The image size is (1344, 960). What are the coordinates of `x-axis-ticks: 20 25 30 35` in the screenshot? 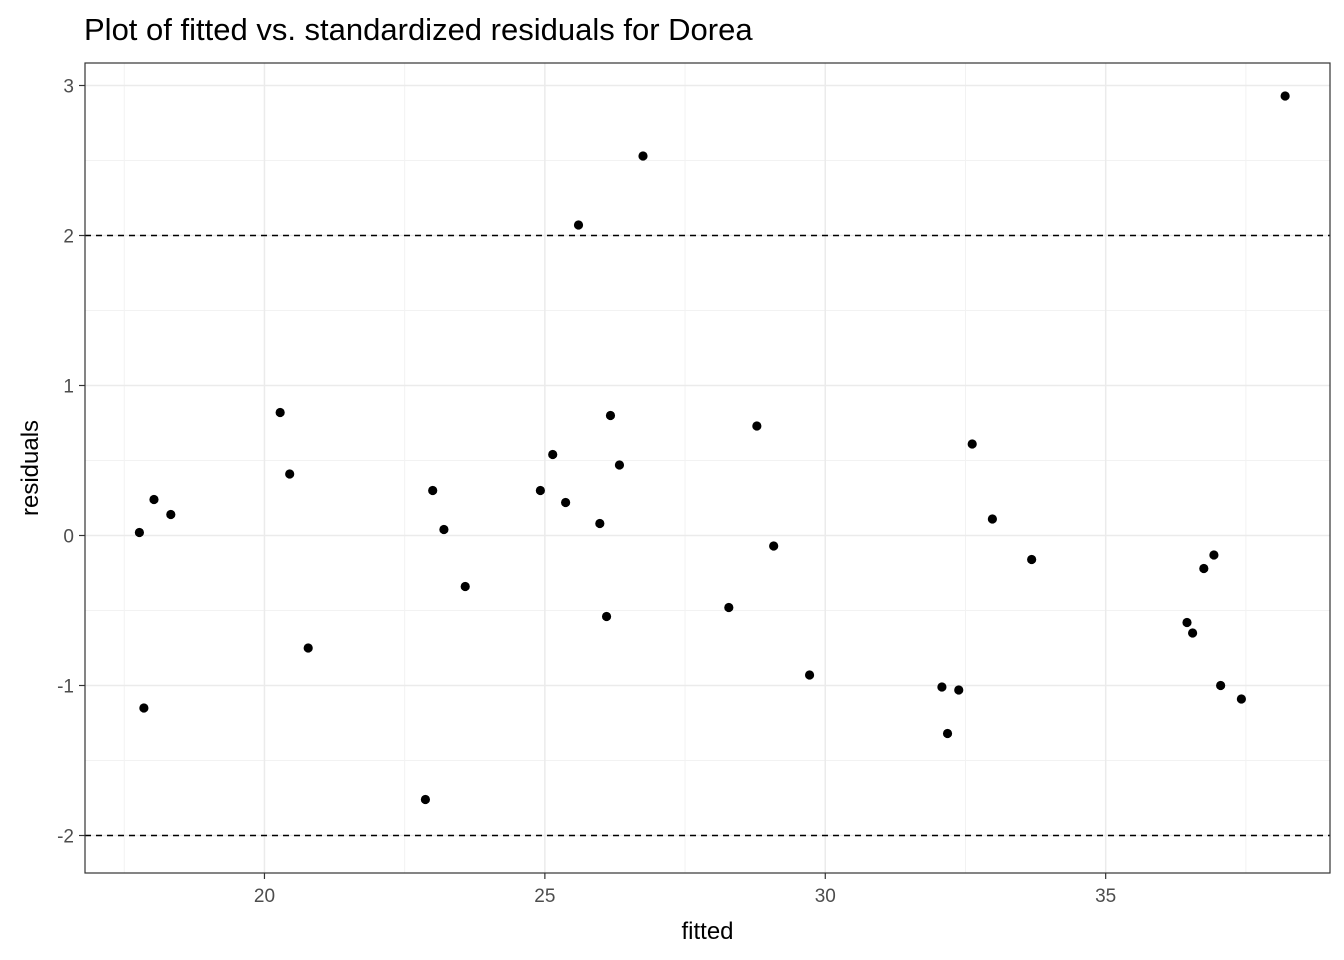 It's located at (685, 890).